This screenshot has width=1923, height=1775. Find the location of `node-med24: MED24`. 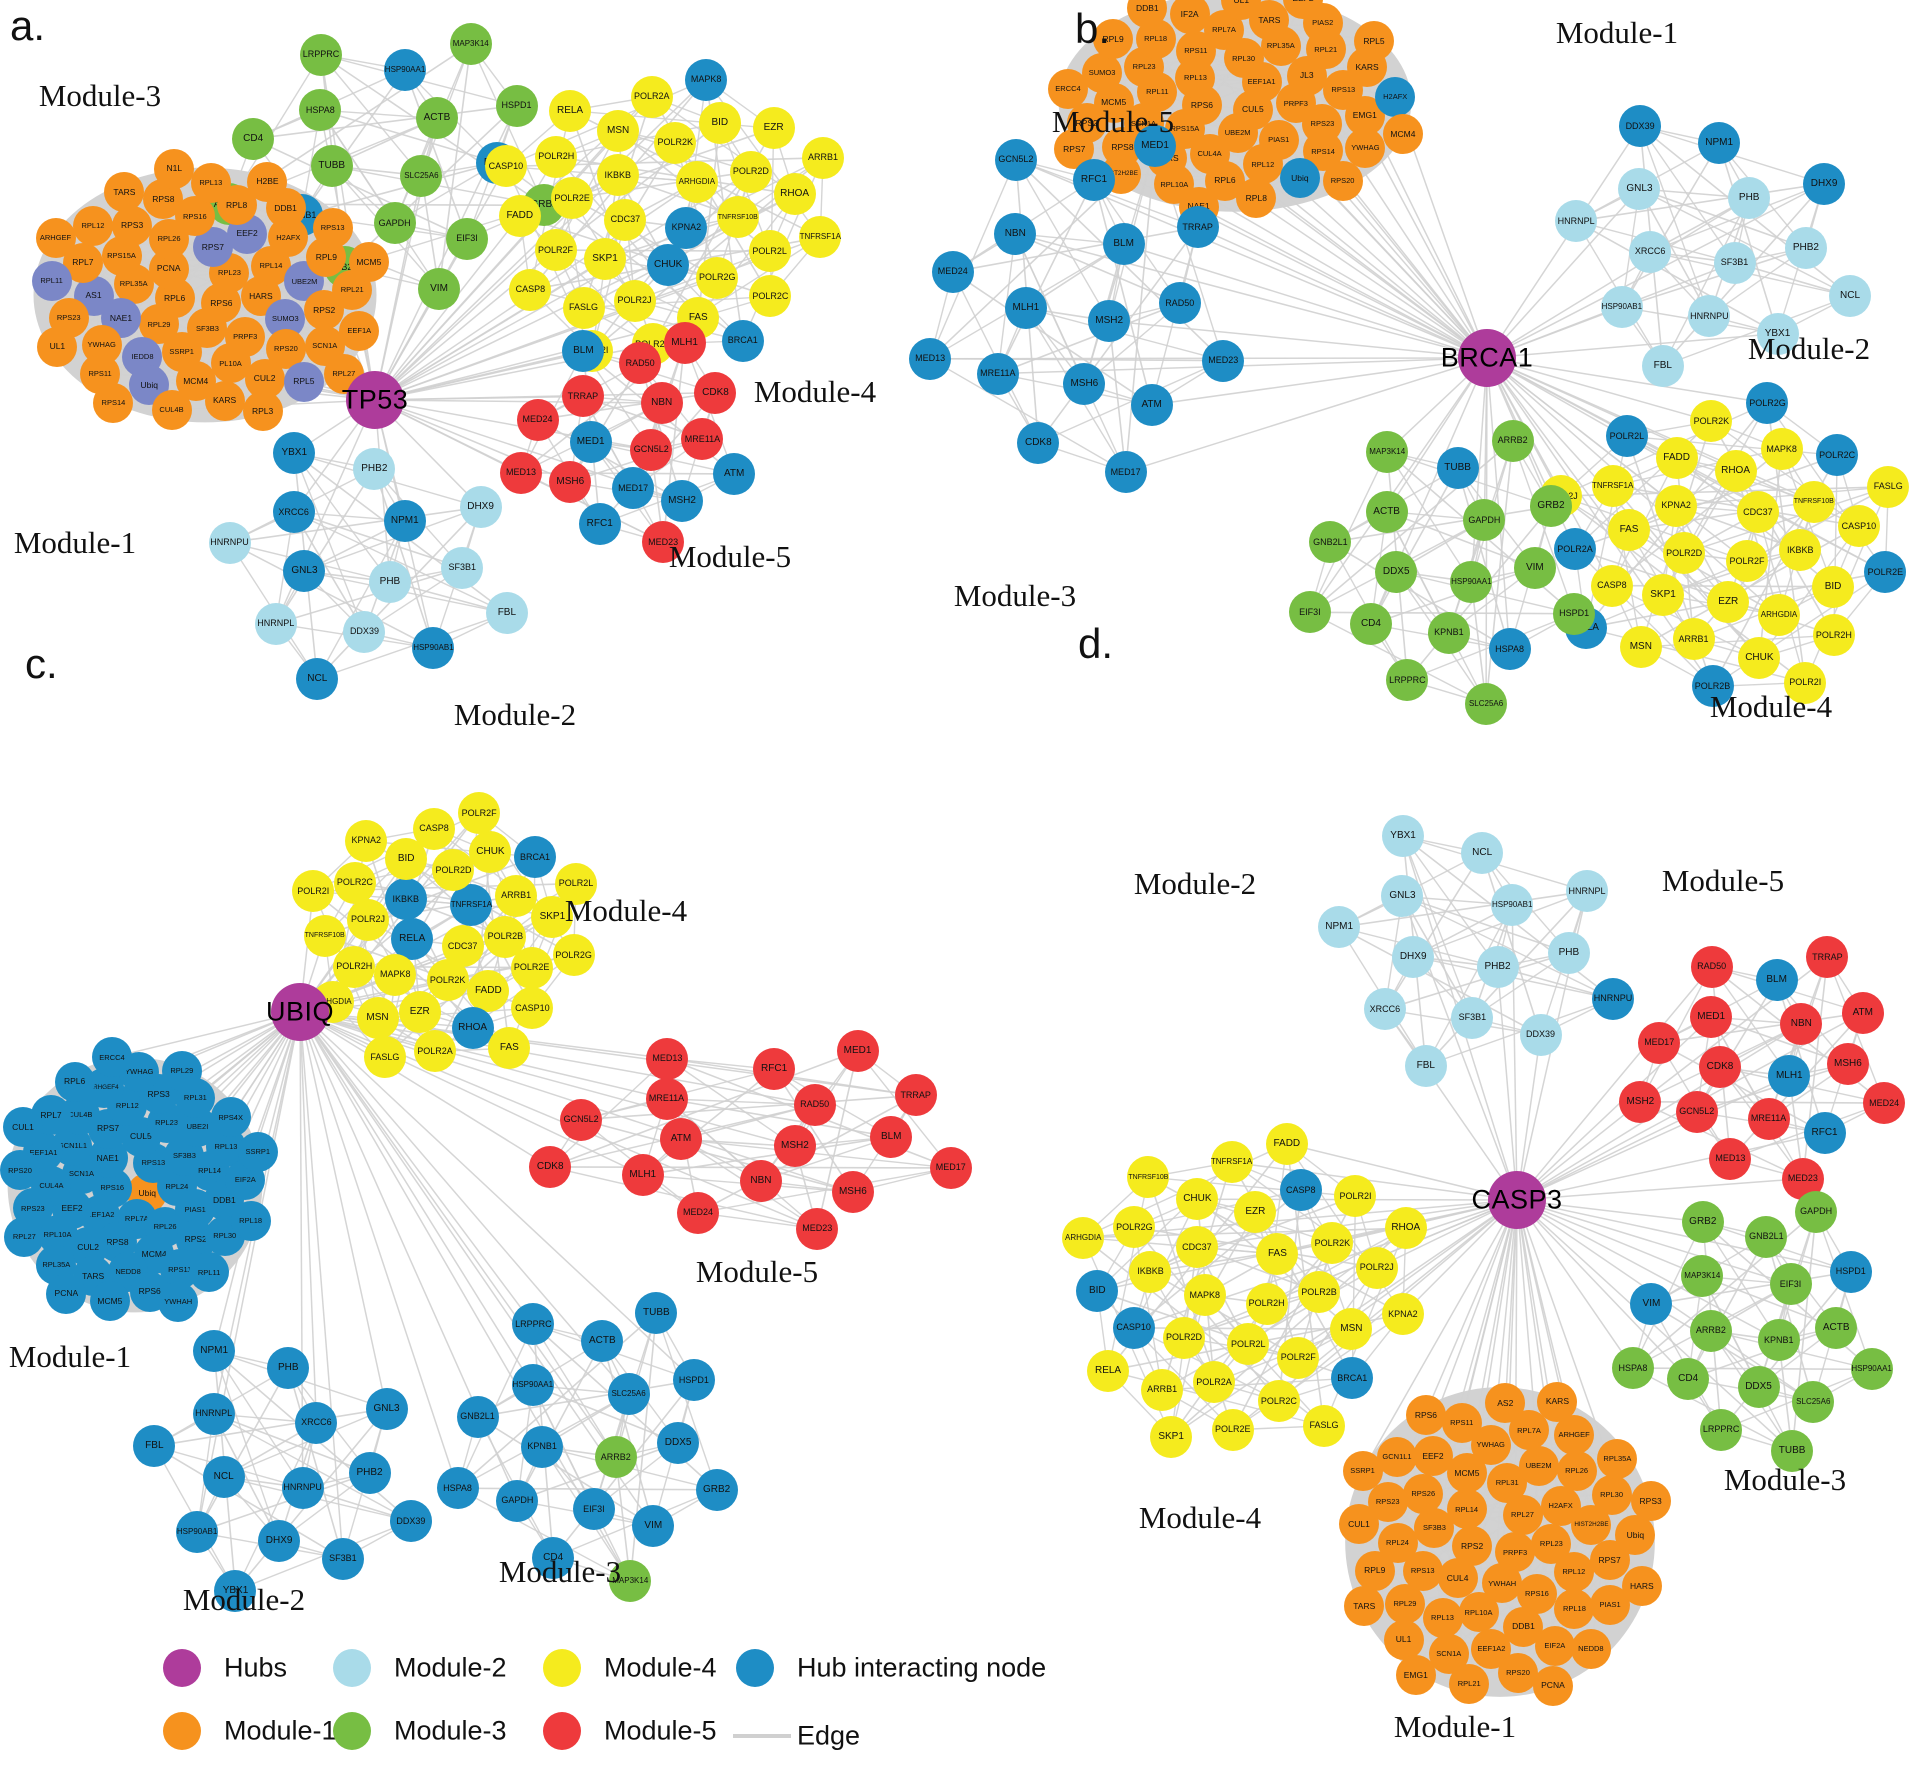

node-med24: MED24 is located at coordinates (698, 1212).